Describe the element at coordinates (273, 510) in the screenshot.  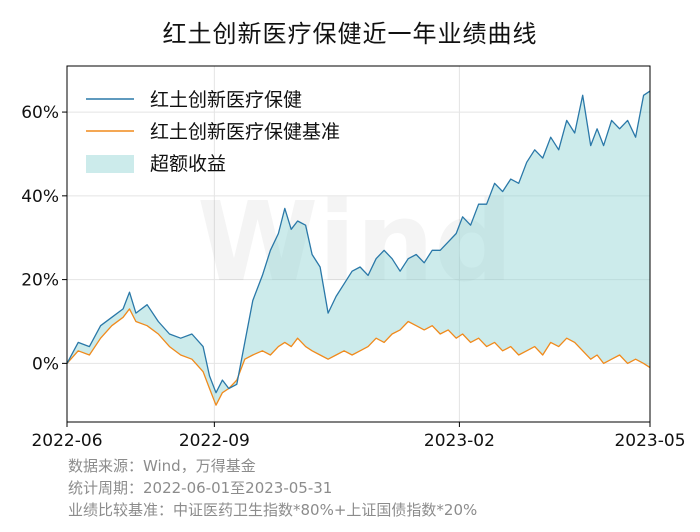
I see `benchmark-note: 业绩比较基准：中证医药卫生指数*80%+上证国债指数*20%` at that location.